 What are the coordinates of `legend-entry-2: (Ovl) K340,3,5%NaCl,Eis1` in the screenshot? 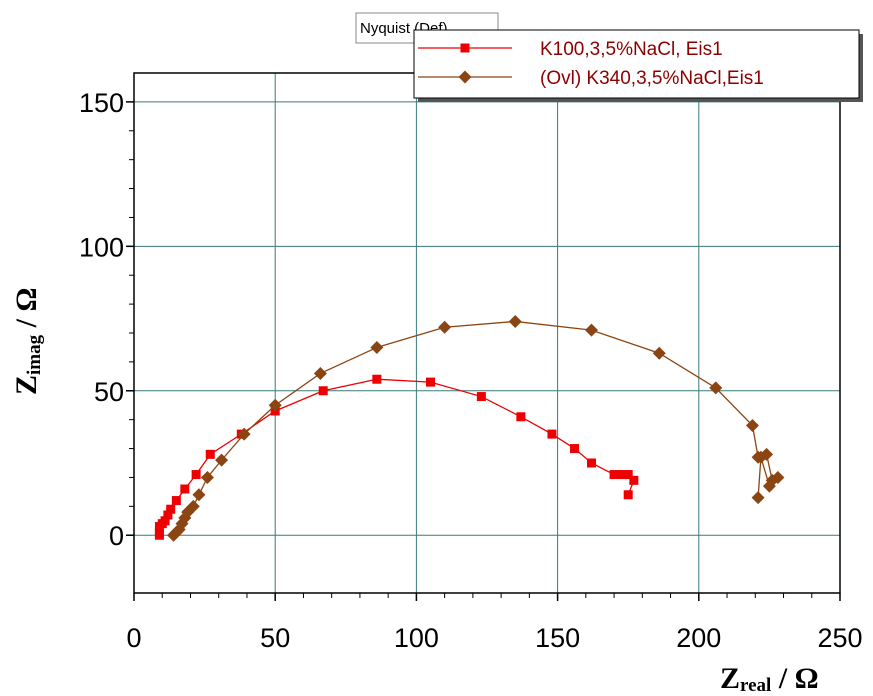 It's located at (591, 78).